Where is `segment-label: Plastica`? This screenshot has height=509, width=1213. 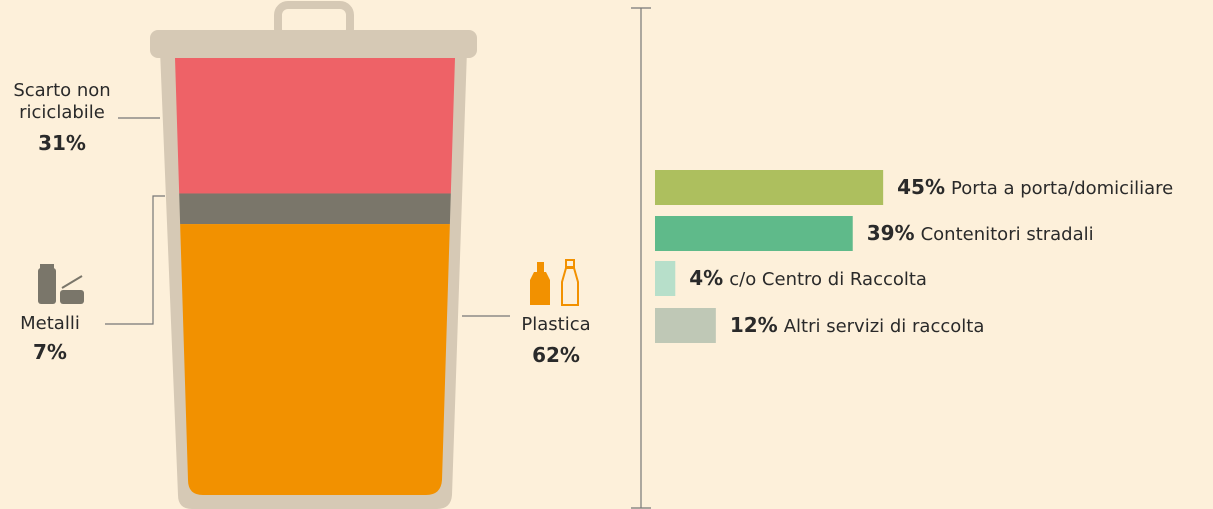
segment-label: Plastica is located at coordinates (556, 324).